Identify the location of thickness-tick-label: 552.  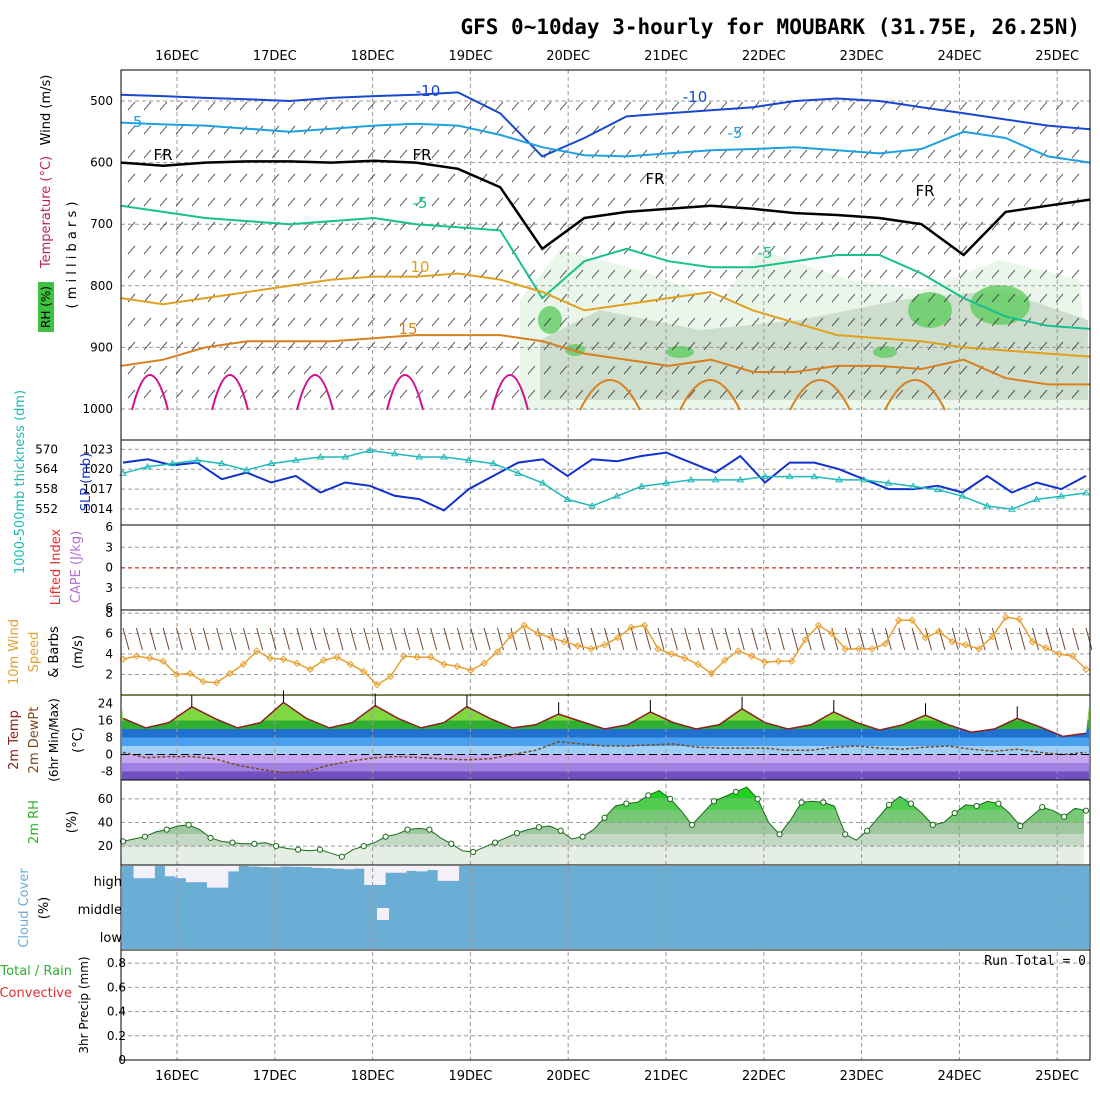
(46, 509).